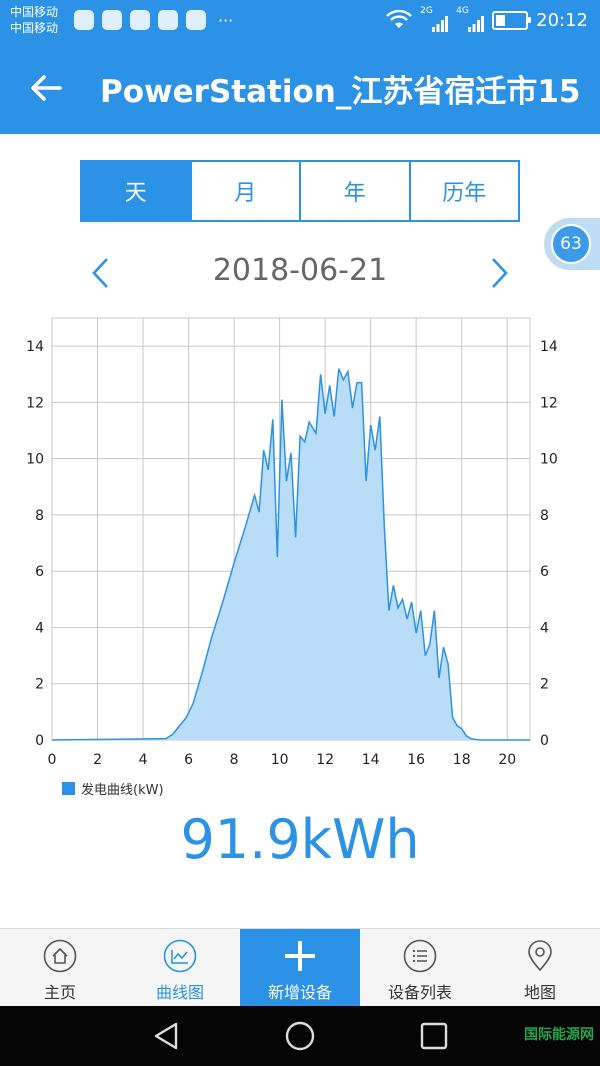 The image size is (600, 1066). I want to click on carrier-info: 中国移动 中国移动, so click(34, 20).